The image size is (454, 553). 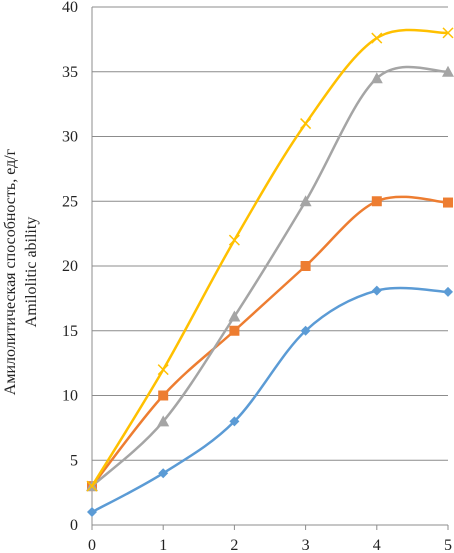 I want to click on x-tick-label: 4, so click(x=377, y=545).